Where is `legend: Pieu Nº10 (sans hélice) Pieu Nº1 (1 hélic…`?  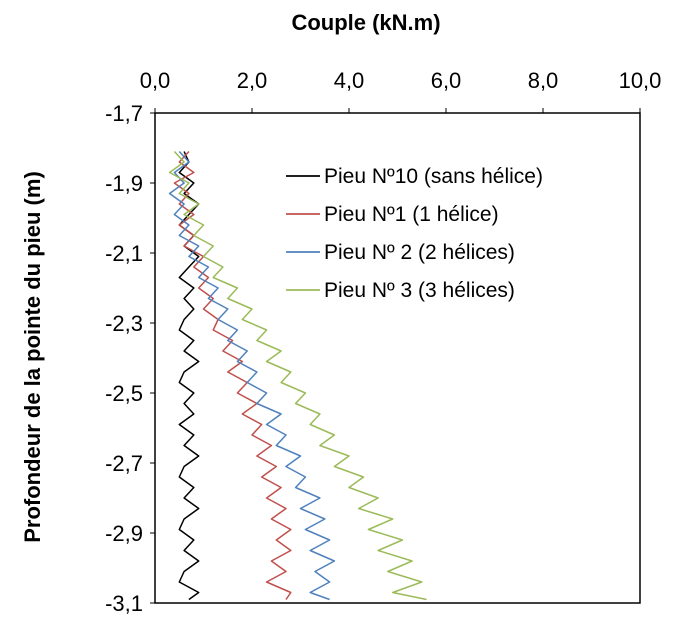 legend: Pieu Nº10 (sans hélice) Pieu Nº1 (1 hélic… is located at coordinates (414, 233).